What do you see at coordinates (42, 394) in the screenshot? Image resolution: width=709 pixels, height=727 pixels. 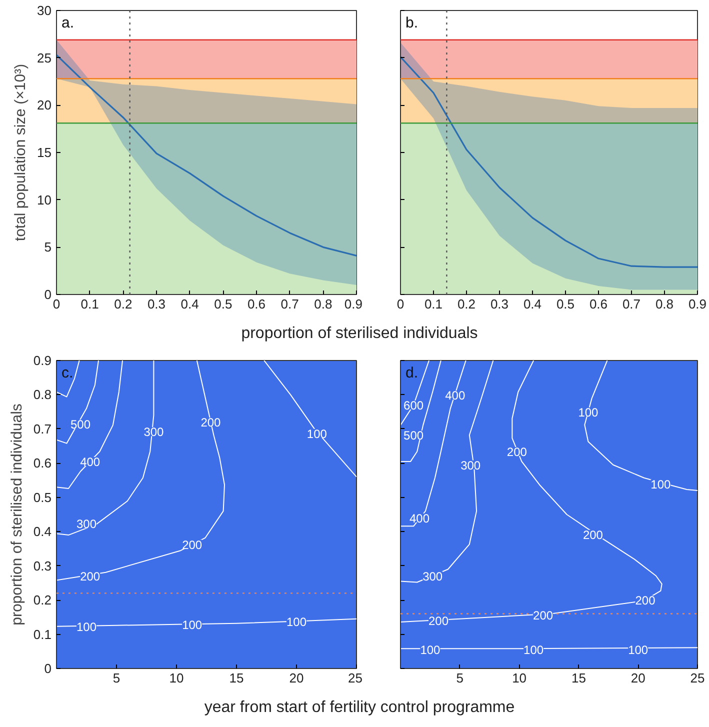 I see `y-tick-label: 0.8` at bounding box center [42, 394].